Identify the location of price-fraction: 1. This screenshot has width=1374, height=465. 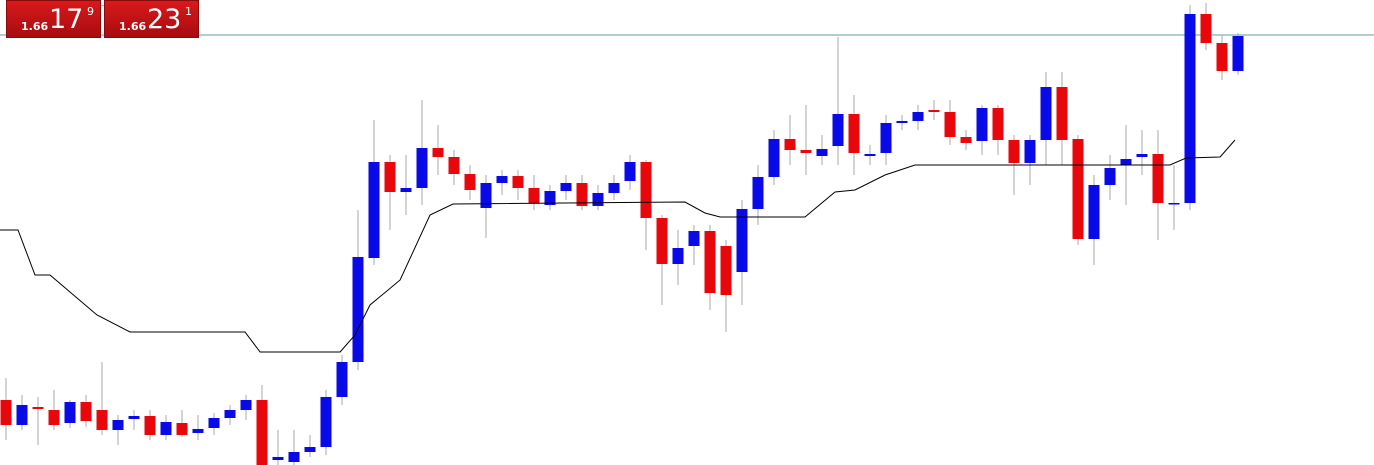
(188, 11).